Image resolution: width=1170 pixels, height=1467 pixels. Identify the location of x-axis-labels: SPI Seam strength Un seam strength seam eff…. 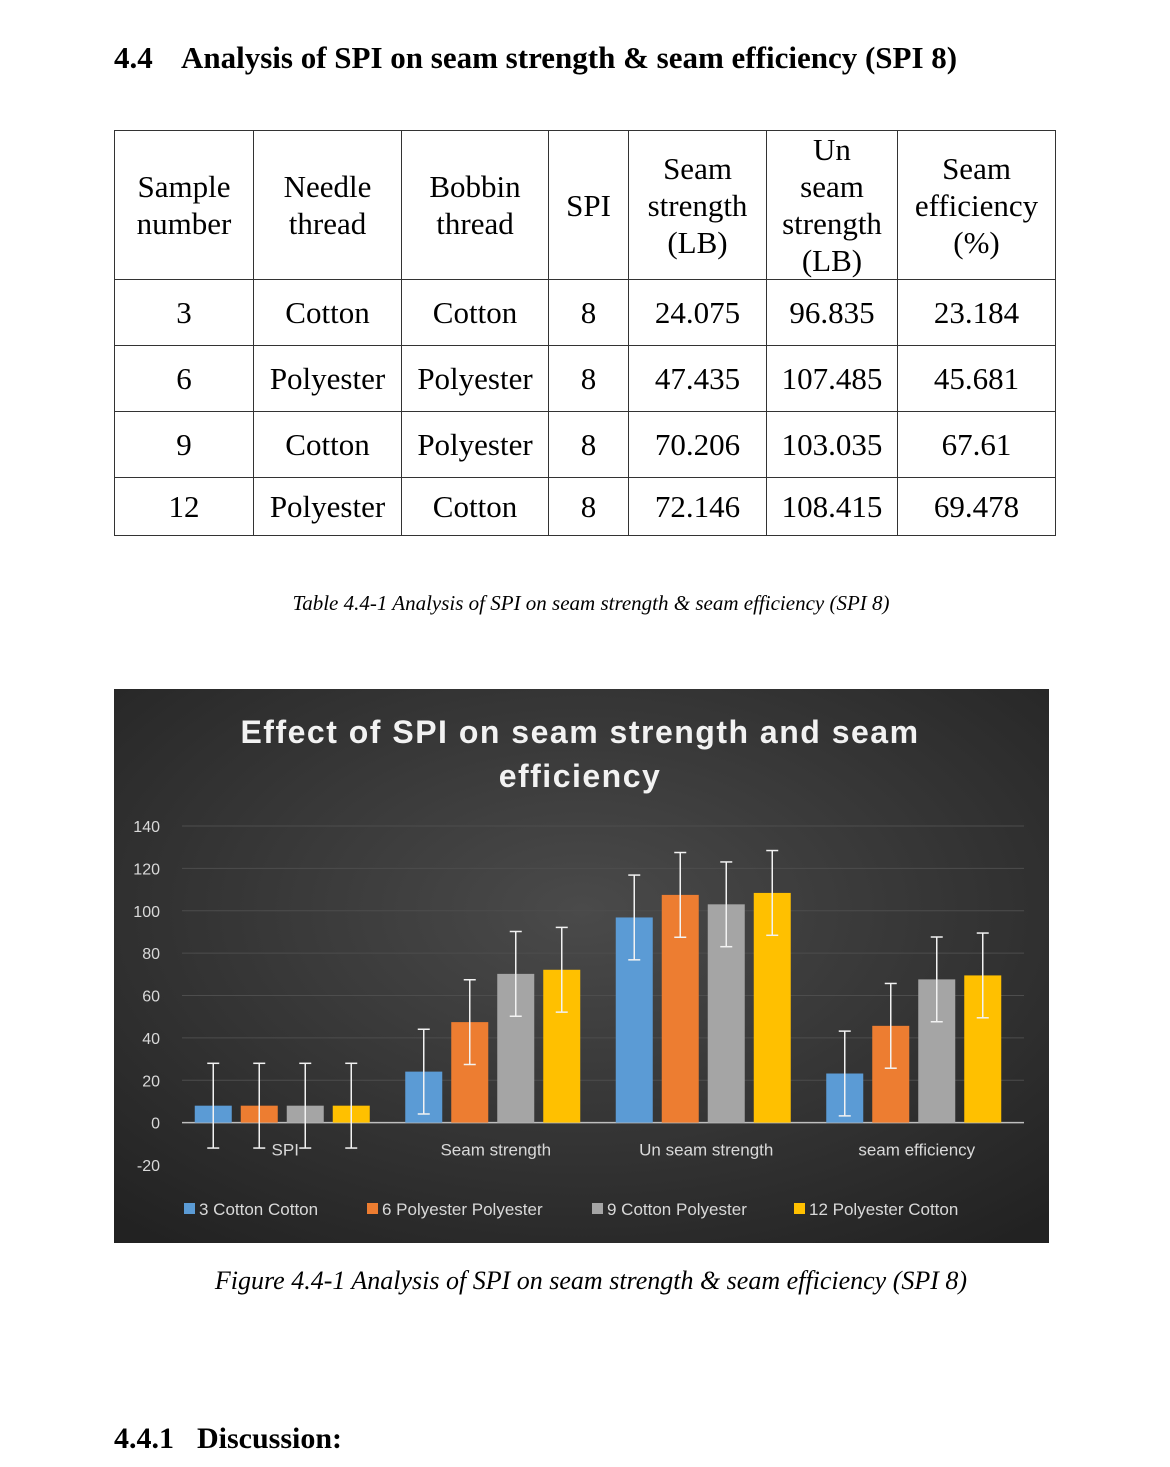
(624, 1150).